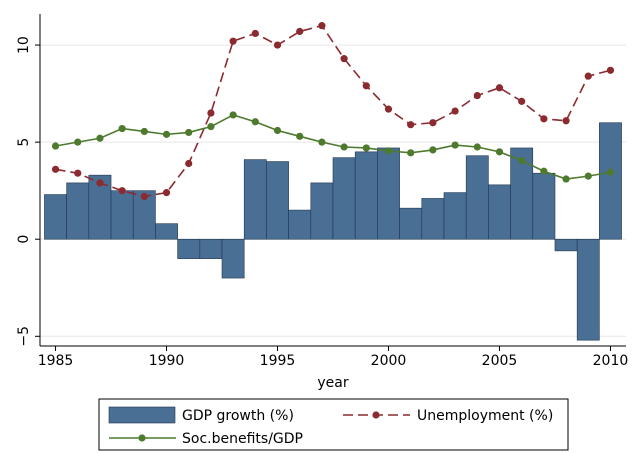 This screenshot has width=633, height=453. Describe the element at coordinates (389, 361) in the screenshot. I see `x-tick-label: 2000` at that location.